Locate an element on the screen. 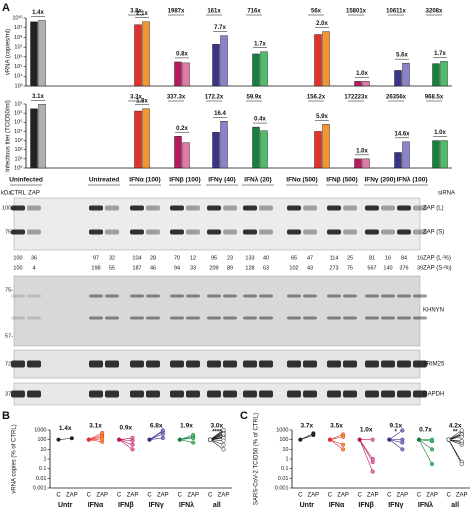  blot-label: ZAP (S) is located at coordinates (433, 233).